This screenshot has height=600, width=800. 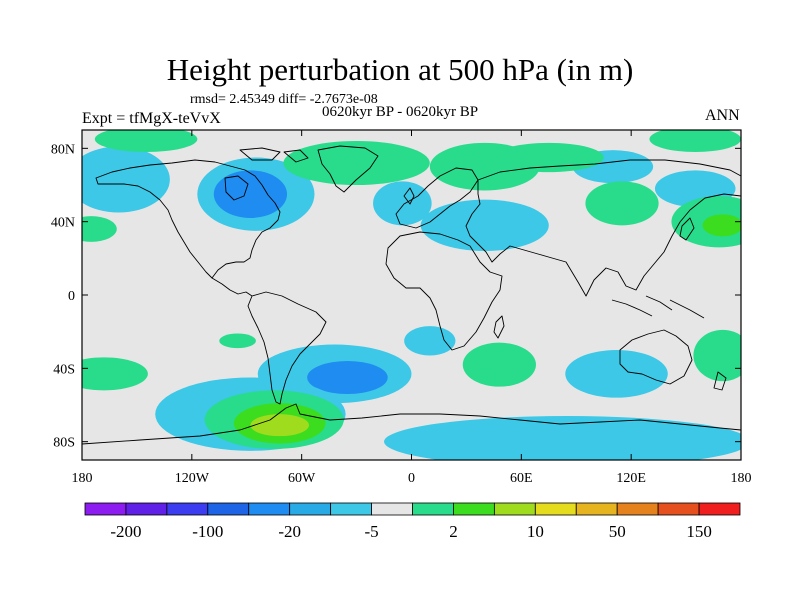 I want to click on colorbar-label: 50, so click(x=617, y=531).